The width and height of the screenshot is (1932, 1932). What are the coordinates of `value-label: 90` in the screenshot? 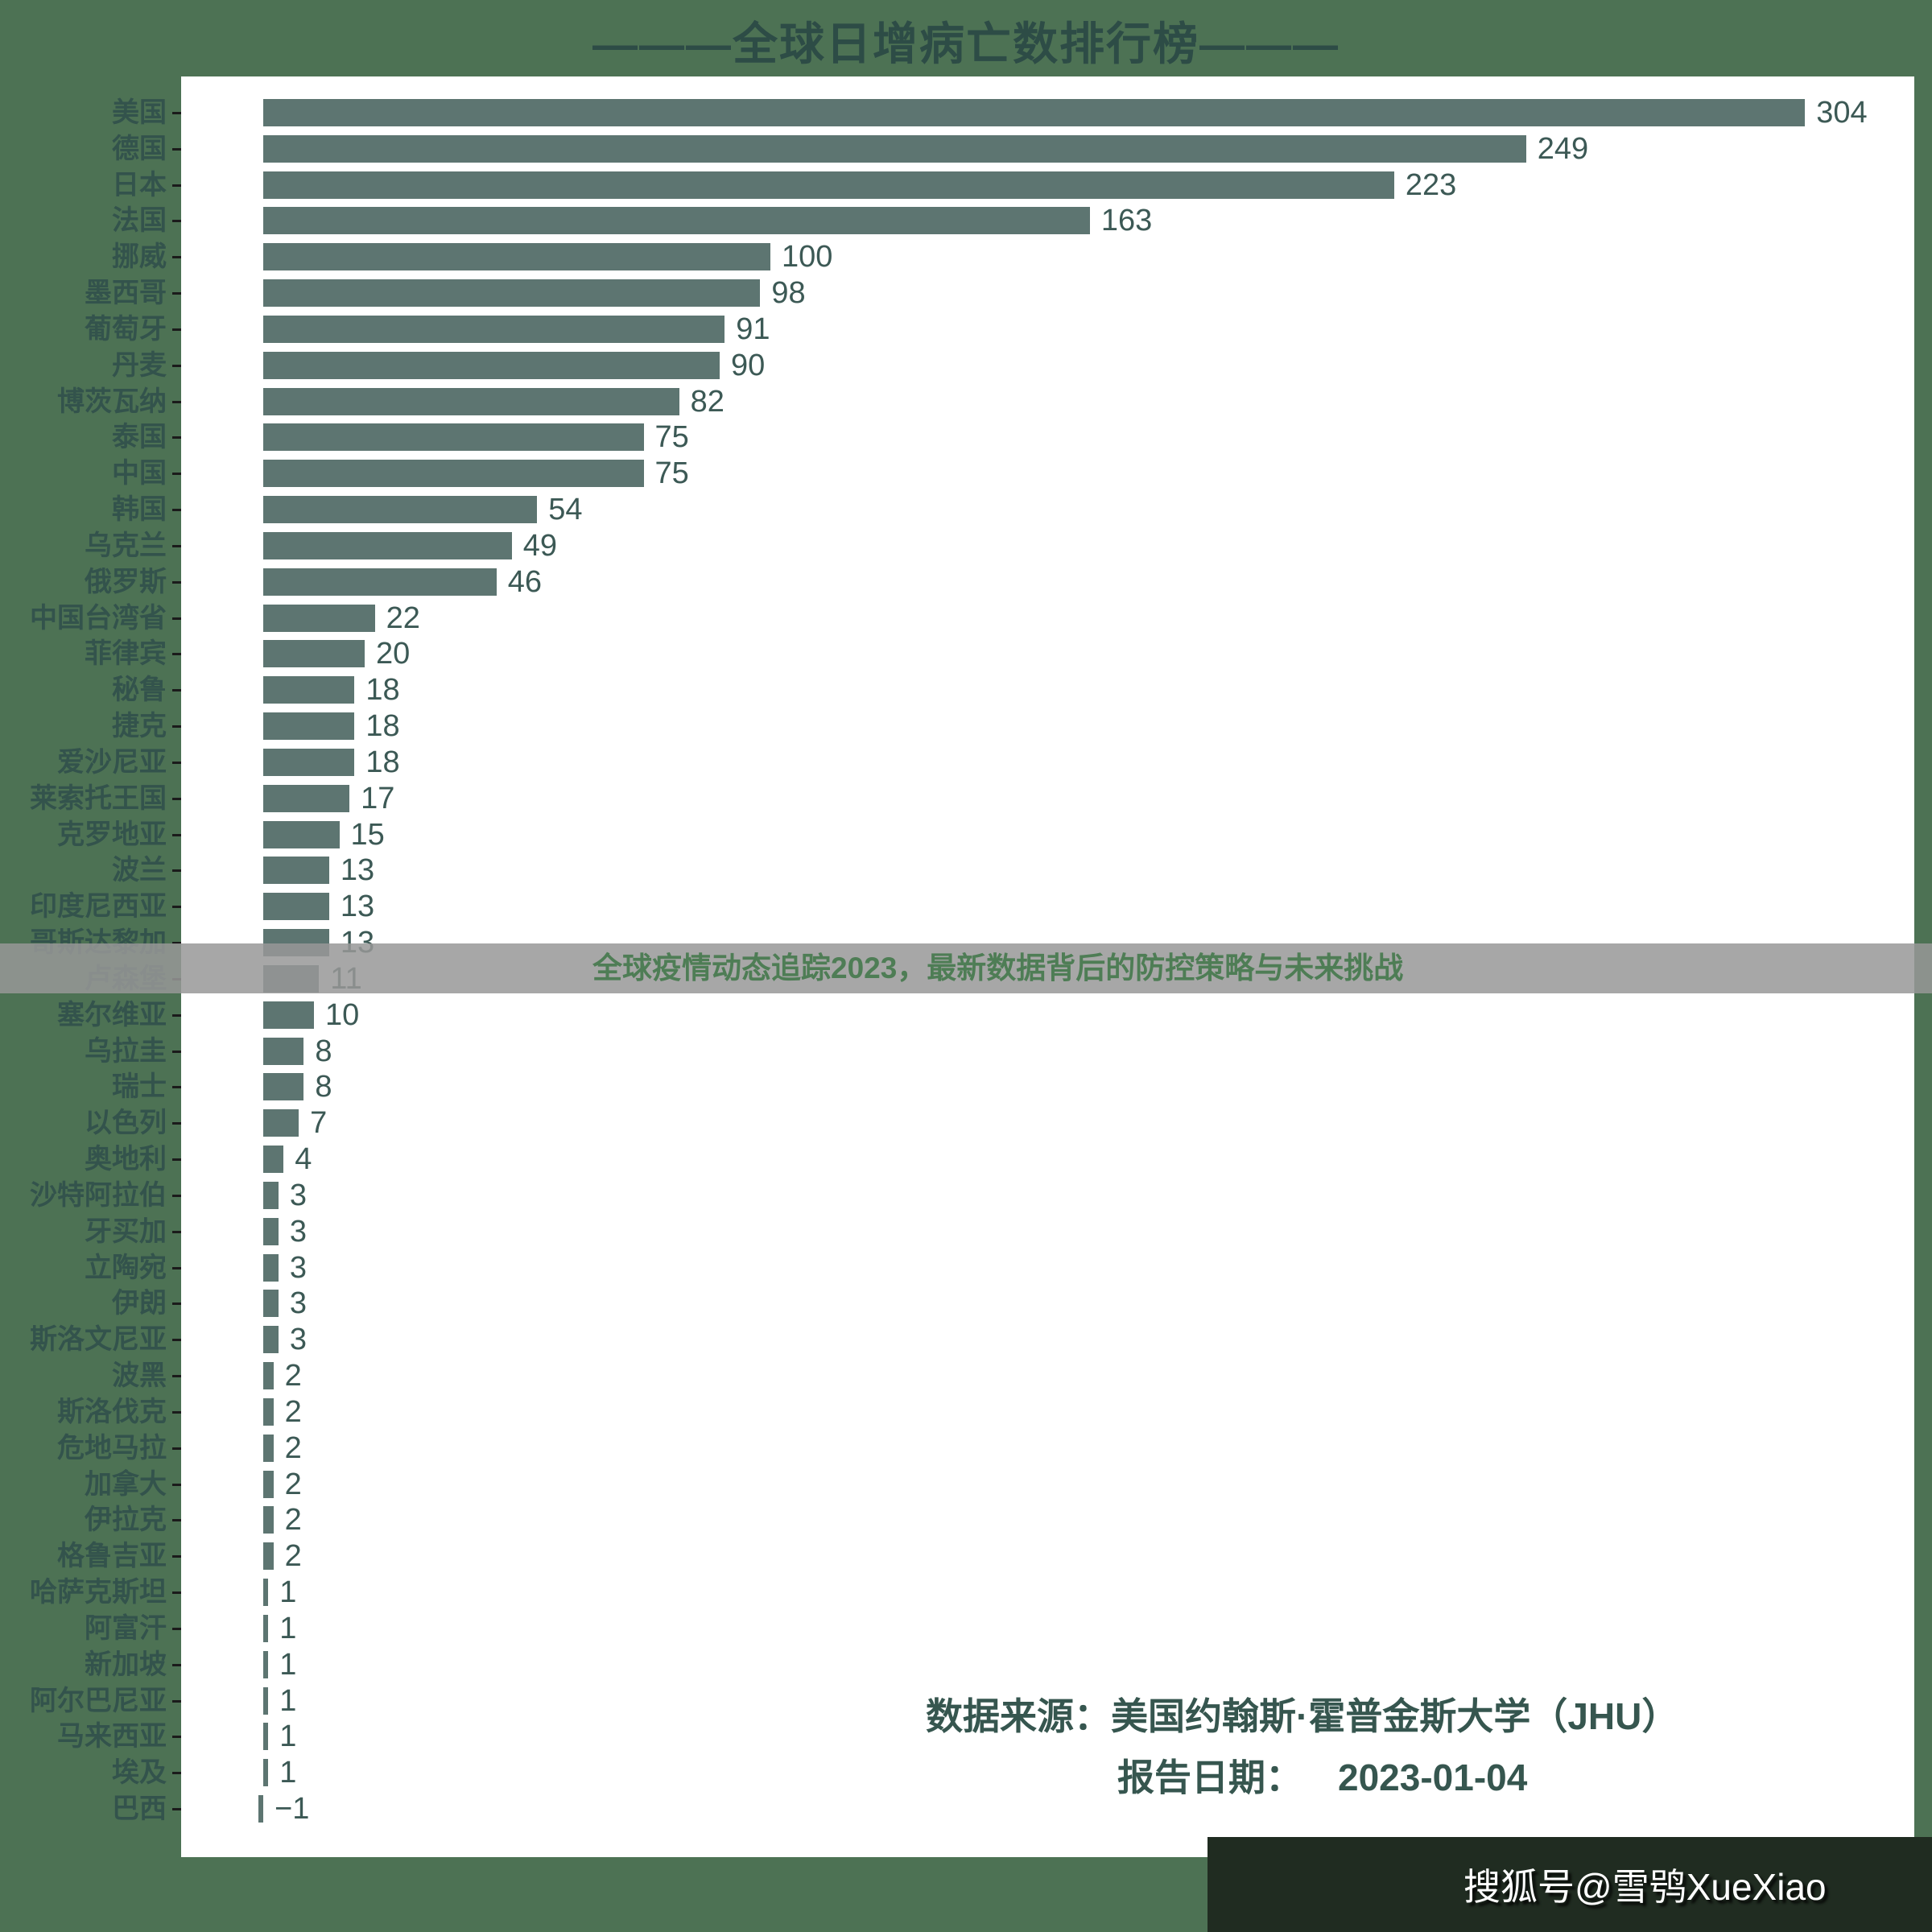 It's located at (748, 365).